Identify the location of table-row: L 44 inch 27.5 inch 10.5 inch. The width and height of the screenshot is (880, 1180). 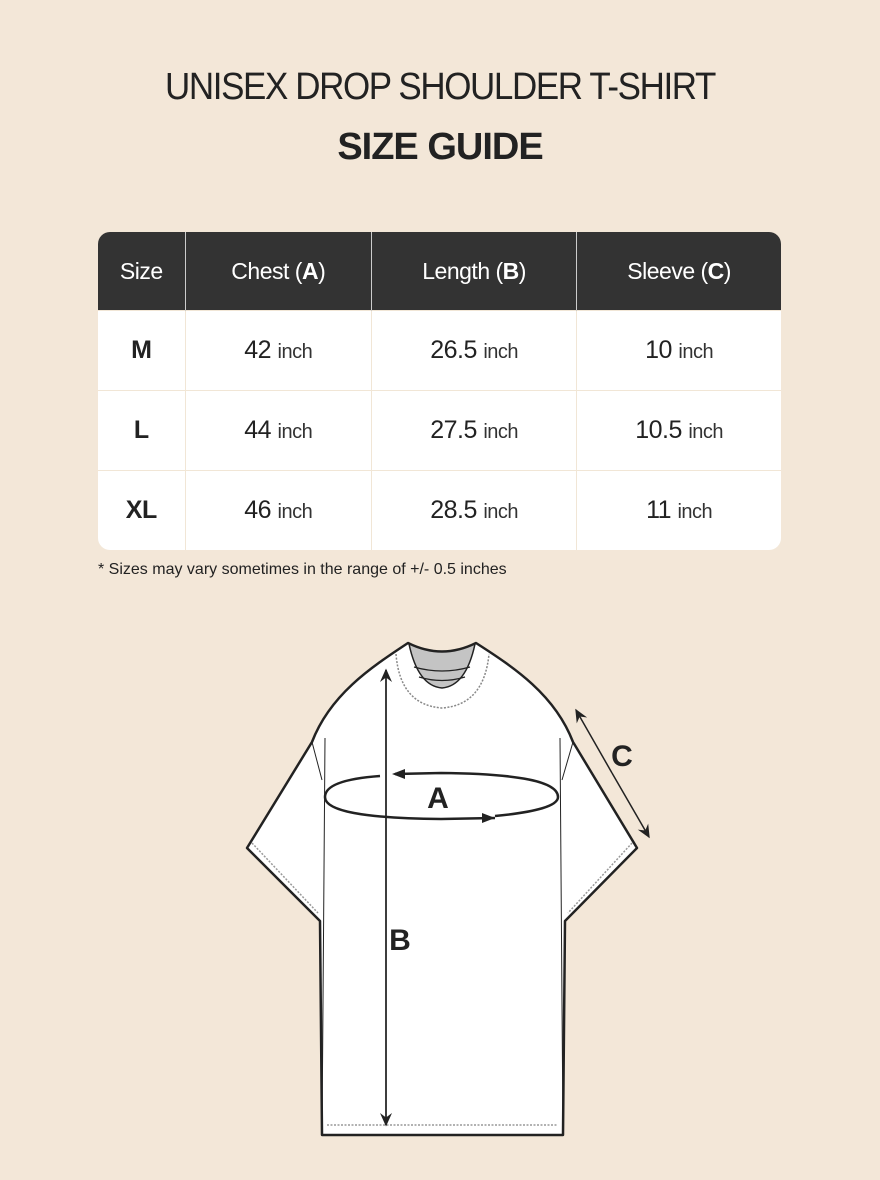
(439, 430).